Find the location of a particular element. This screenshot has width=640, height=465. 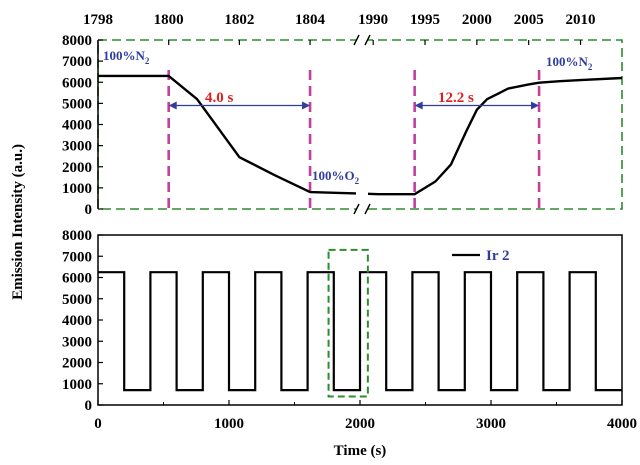

top-y-tick-label: 6000 is located at coordinates (77, 83).